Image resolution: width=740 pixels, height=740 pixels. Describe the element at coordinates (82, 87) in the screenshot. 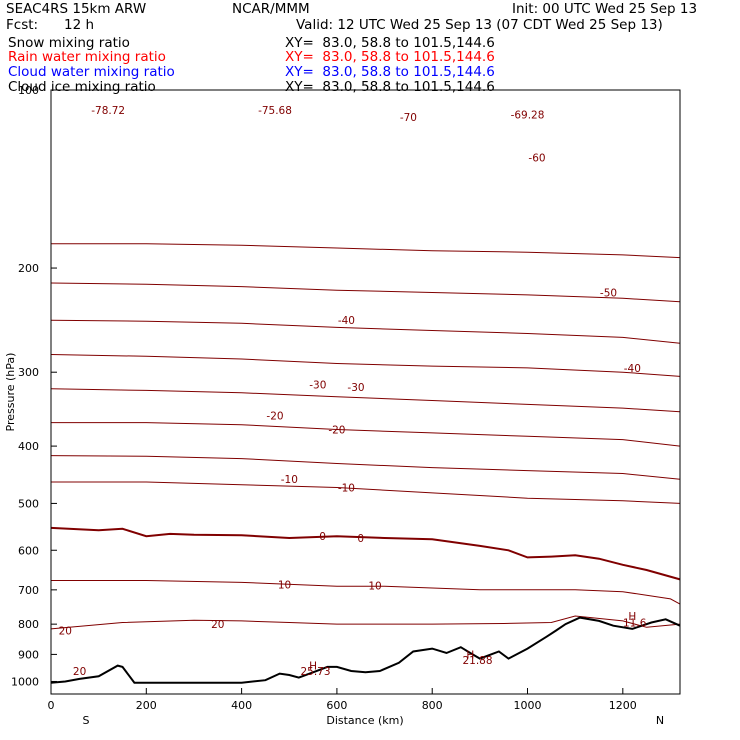

I see `field-name-cloud-ice: Cloud ice mixing ratio` at that location.